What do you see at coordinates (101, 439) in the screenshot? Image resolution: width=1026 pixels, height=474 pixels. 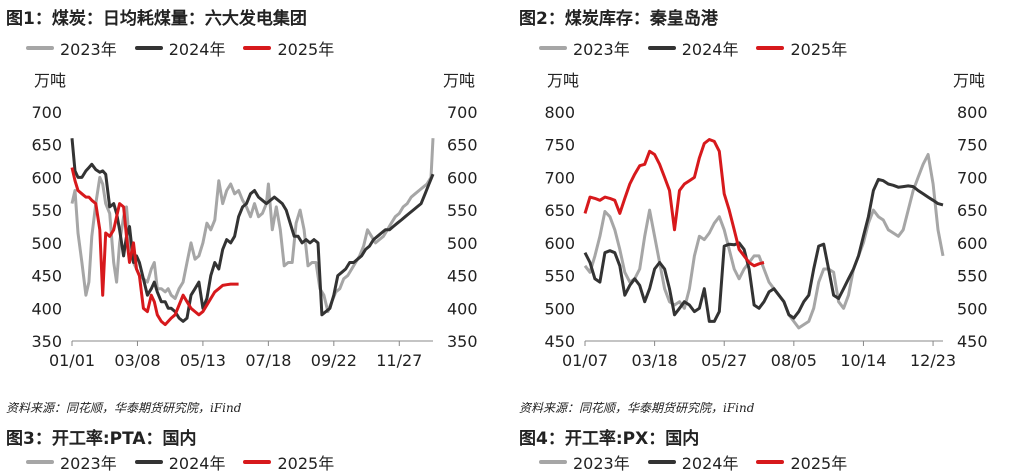 I see `next-figure-title: 图3：开工率:PTA：国内` at bounding box center [101, 439].